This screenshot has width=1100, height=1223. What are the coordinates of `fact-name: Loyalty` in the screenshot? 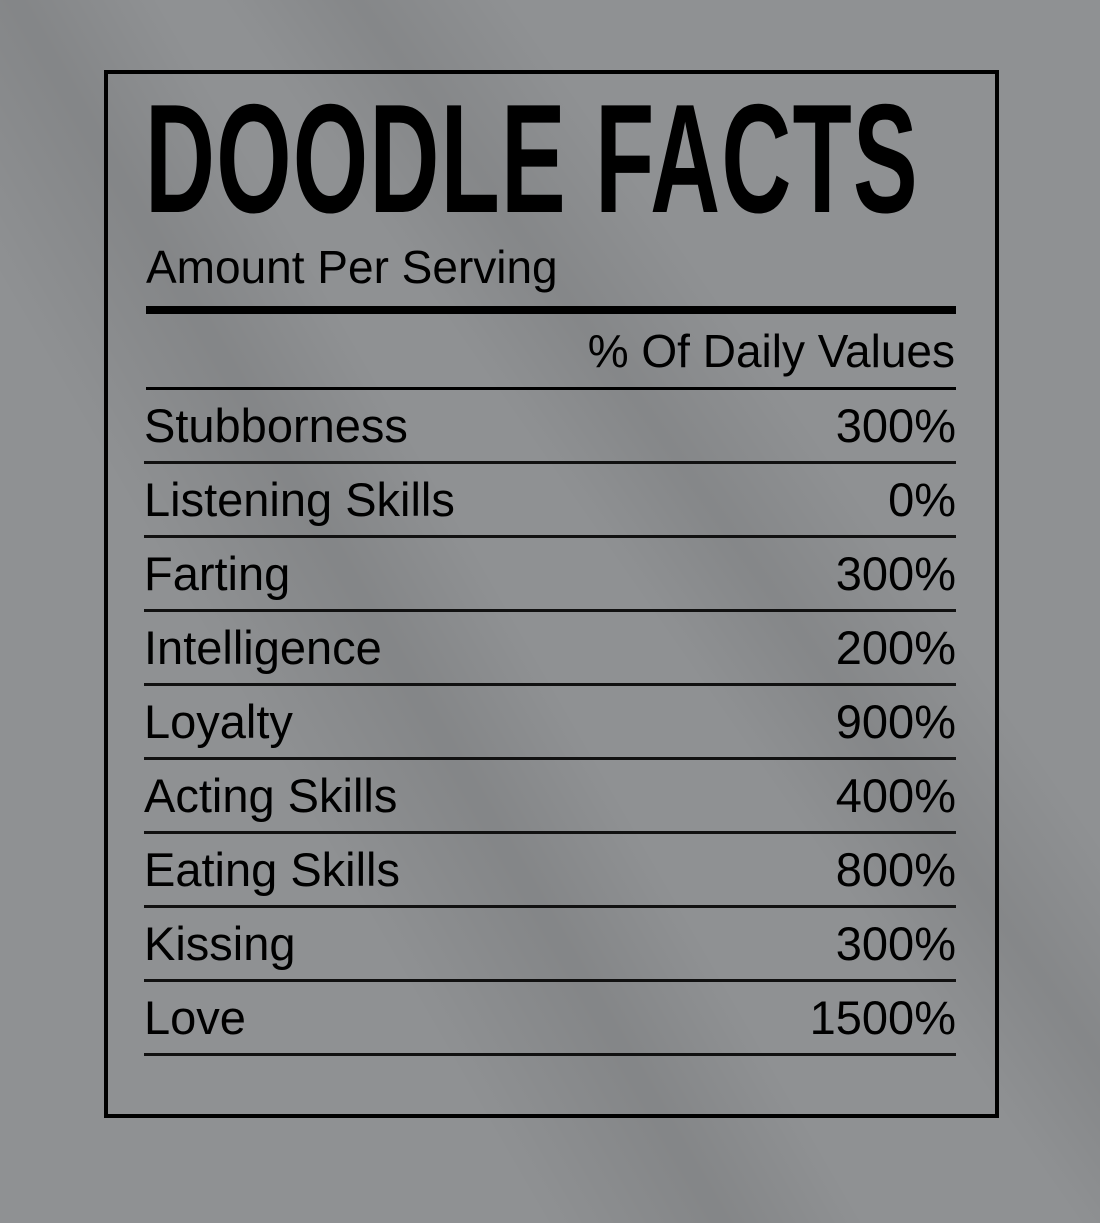 It's located at (218, 721).